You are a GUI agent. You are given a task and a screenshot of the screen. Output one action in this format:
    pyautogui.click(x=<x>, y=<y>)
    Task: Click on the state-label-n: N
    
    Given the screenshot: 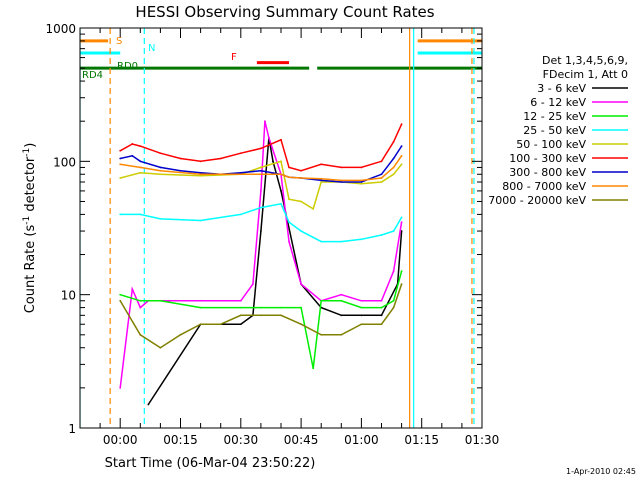 What is the action you would take?
    pyautogui.click(x=151, y=48)
    